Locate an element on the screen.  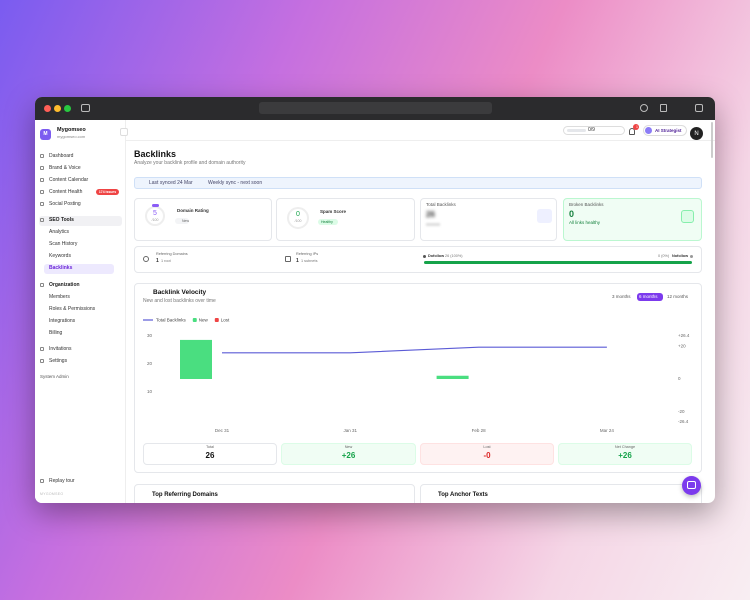
chat-icon is located at coordinates (691, 485).